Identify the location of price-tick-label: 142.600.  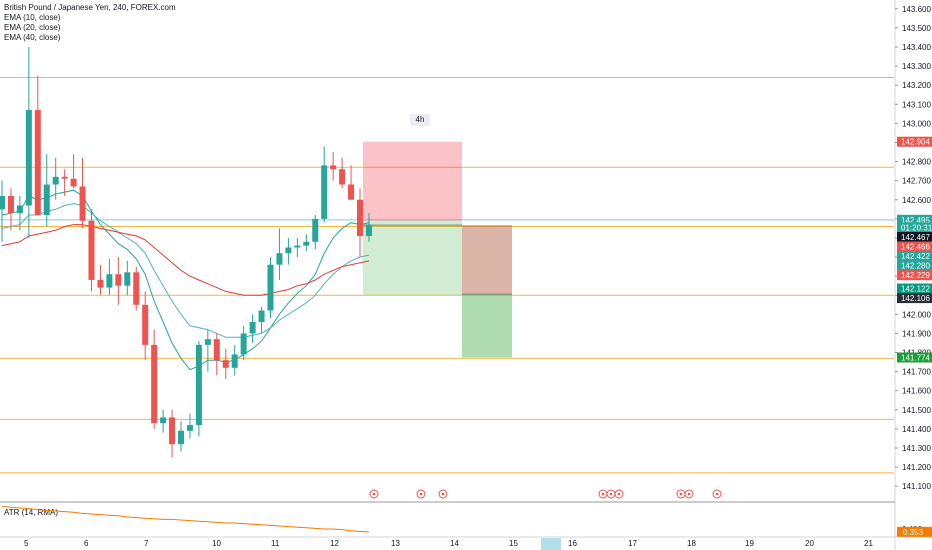
(916, 200).